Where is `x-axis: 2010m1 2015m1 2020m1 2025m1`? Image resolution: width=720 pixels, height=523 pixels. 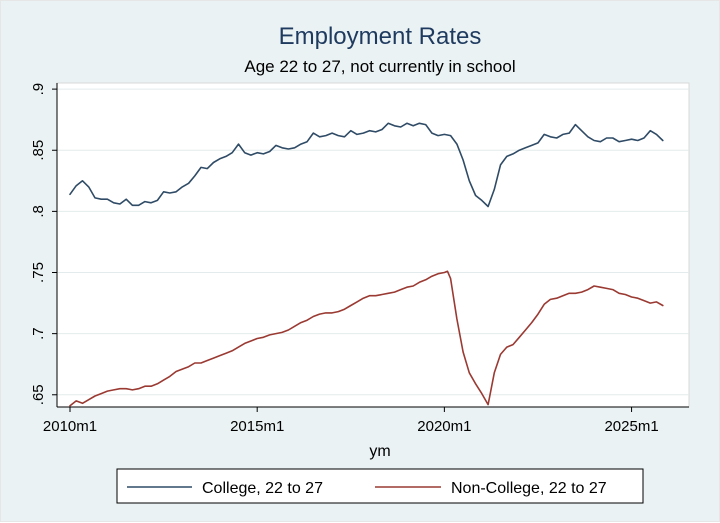 x-axis: 2010m1 2015m1 2020m1 2025m1 is located at coordinates (366, 420).